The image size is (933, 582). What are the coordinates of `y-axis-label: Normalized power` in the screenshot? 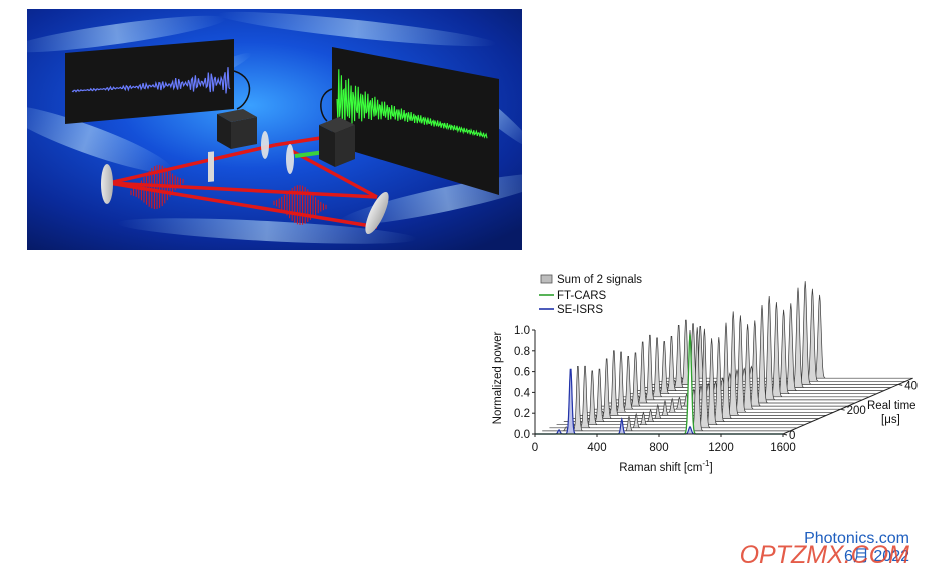 It's located at (498, 377).